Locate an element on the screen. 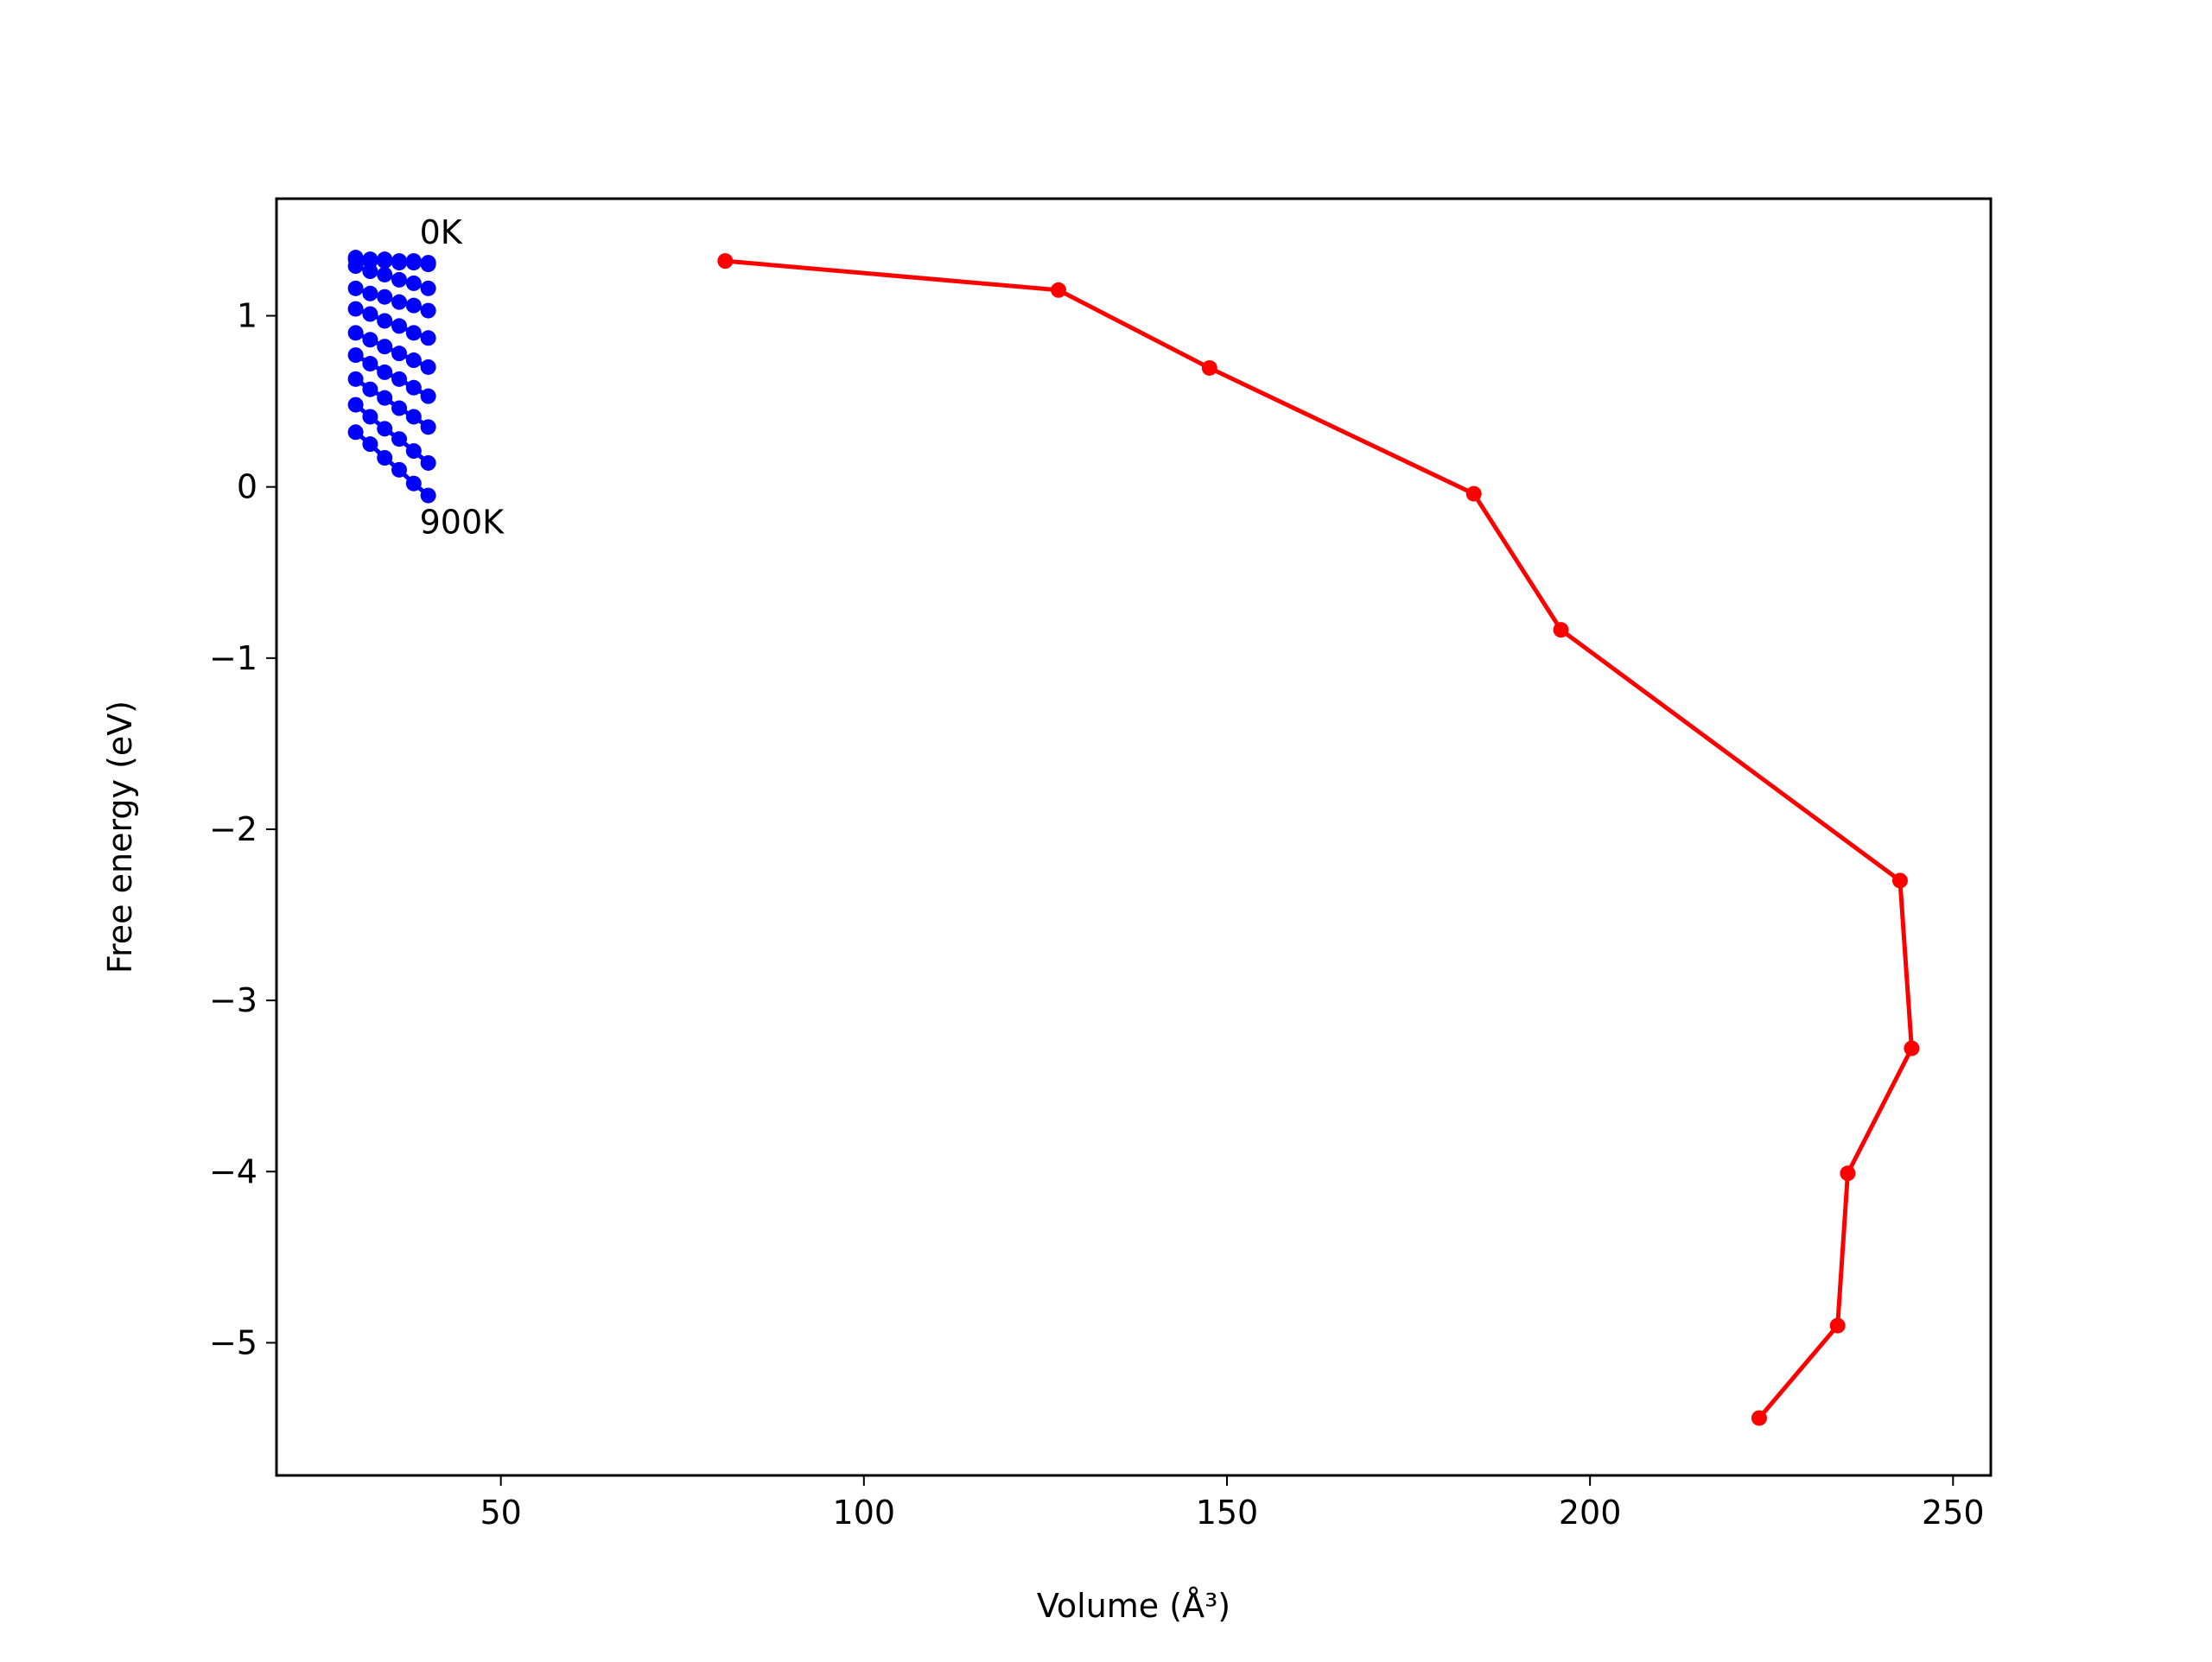 This screenshot has height=1662, width=2212. y-tick-label: −1 is located at coordinates (233, 658).